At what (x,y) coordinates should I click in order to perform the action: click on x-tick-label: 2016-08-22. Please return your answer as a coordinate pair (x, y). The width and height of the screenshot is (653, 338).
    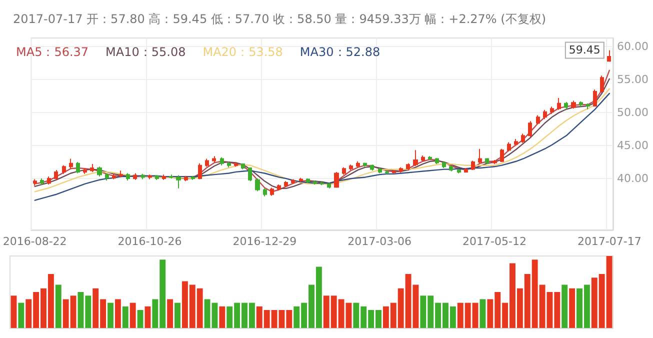
    Looking at the image, I should click on (34, 241).